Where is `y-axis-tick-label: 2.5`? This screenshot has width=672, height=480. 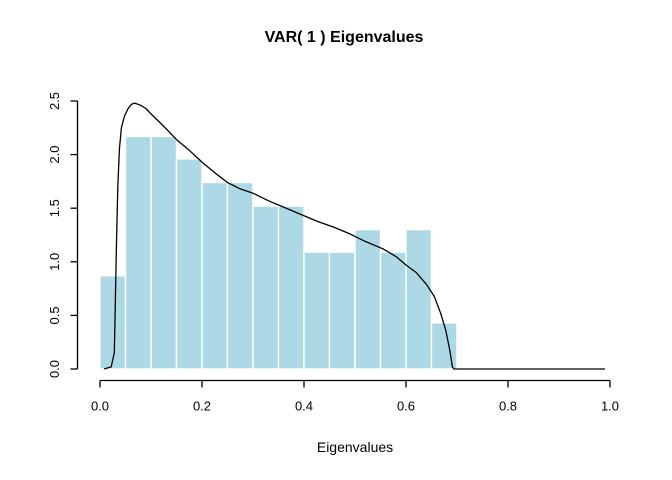
y-axis-tick-label: 2.5 is located at coordinates (54, 101).